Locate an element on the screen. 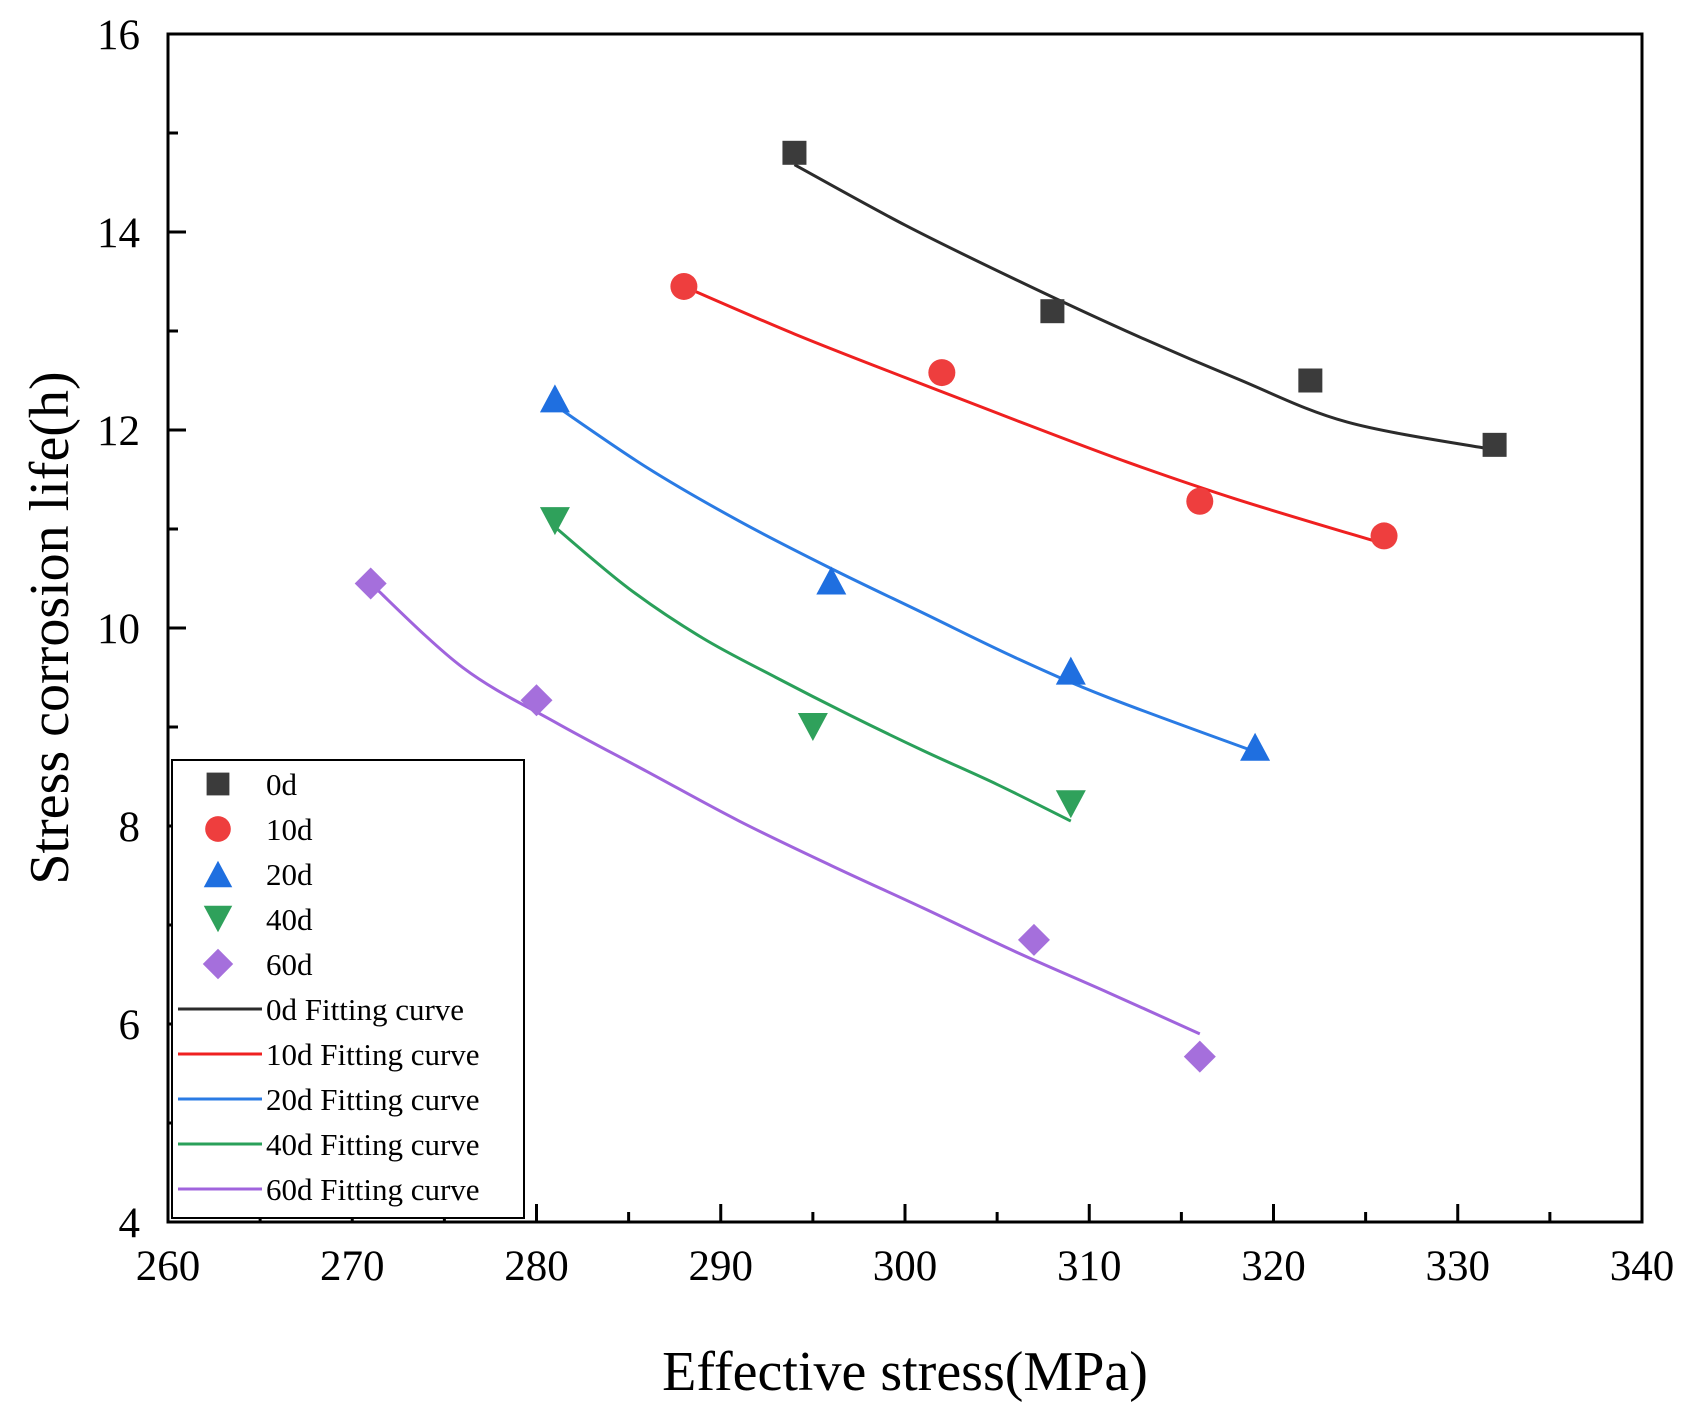  legend-marker-20d is located at coordinates (218, 874).